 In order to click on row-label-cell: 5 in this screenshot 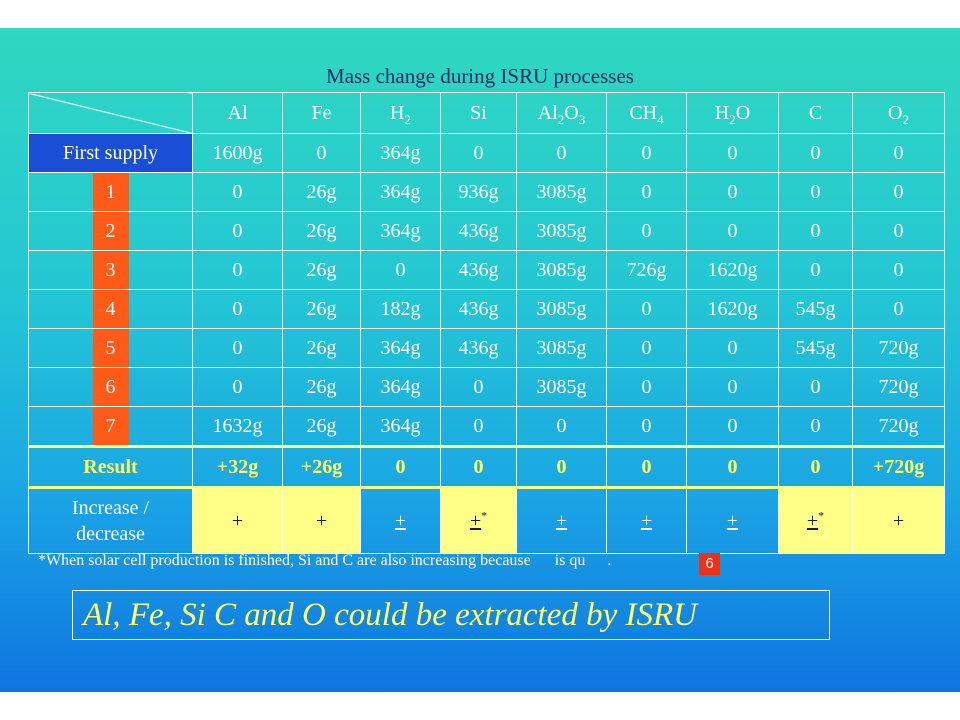, I will do `click(110, 348)`.